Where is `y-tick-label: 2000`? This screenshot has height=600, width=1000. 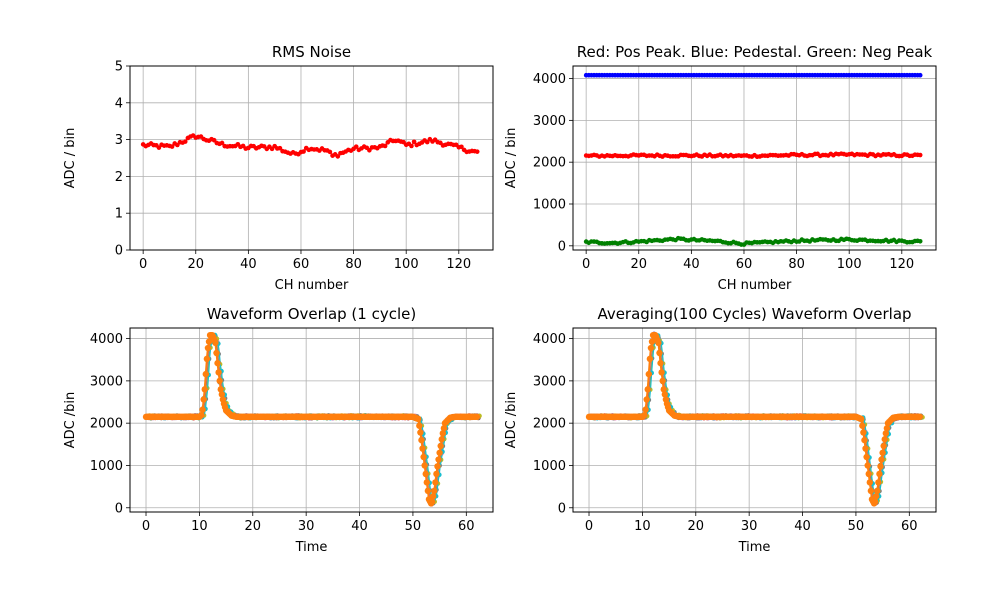 y-tick-label: 2000 is located at coordinates (106, 424).